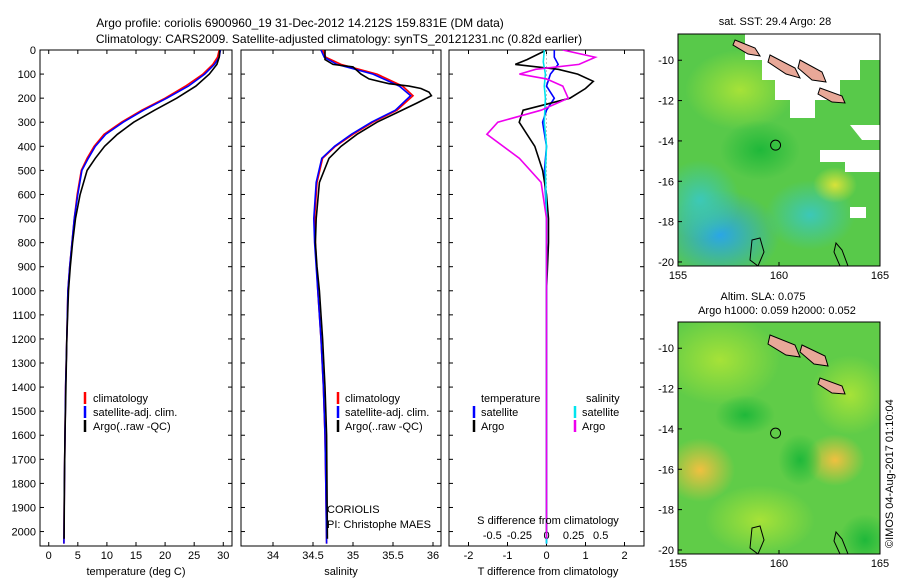  What do you see at coordinates (492, 536) in the screenshot?
I see `difference-xtick-s-label: -0.5` at bounding box center [492, 536].